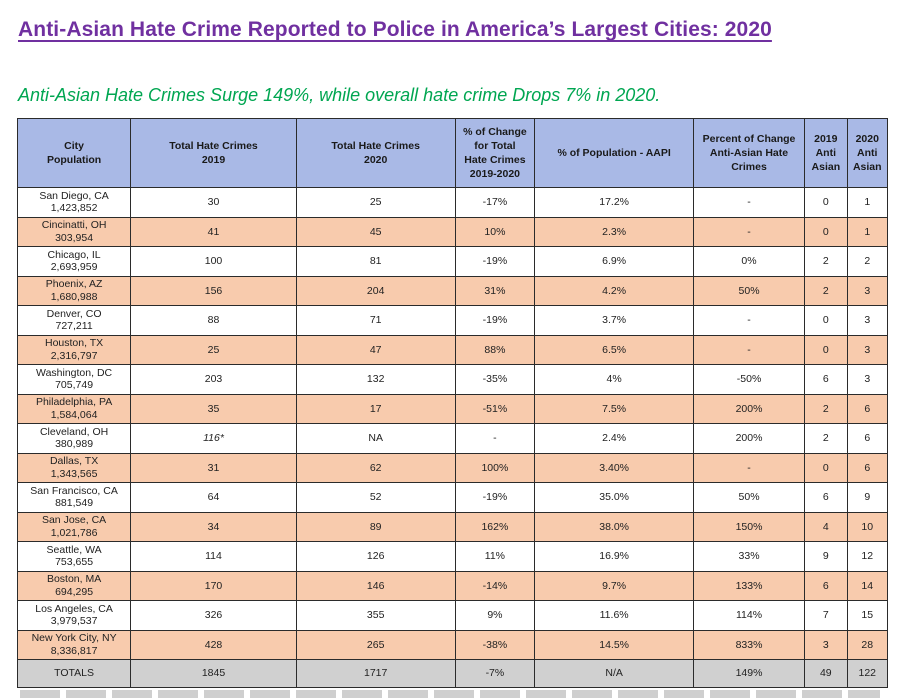 This screenshot has width=900, height=698. Describe the element at coordinates (213, 497) in the screenshot. I see `cell-t2019: 64` at that location.